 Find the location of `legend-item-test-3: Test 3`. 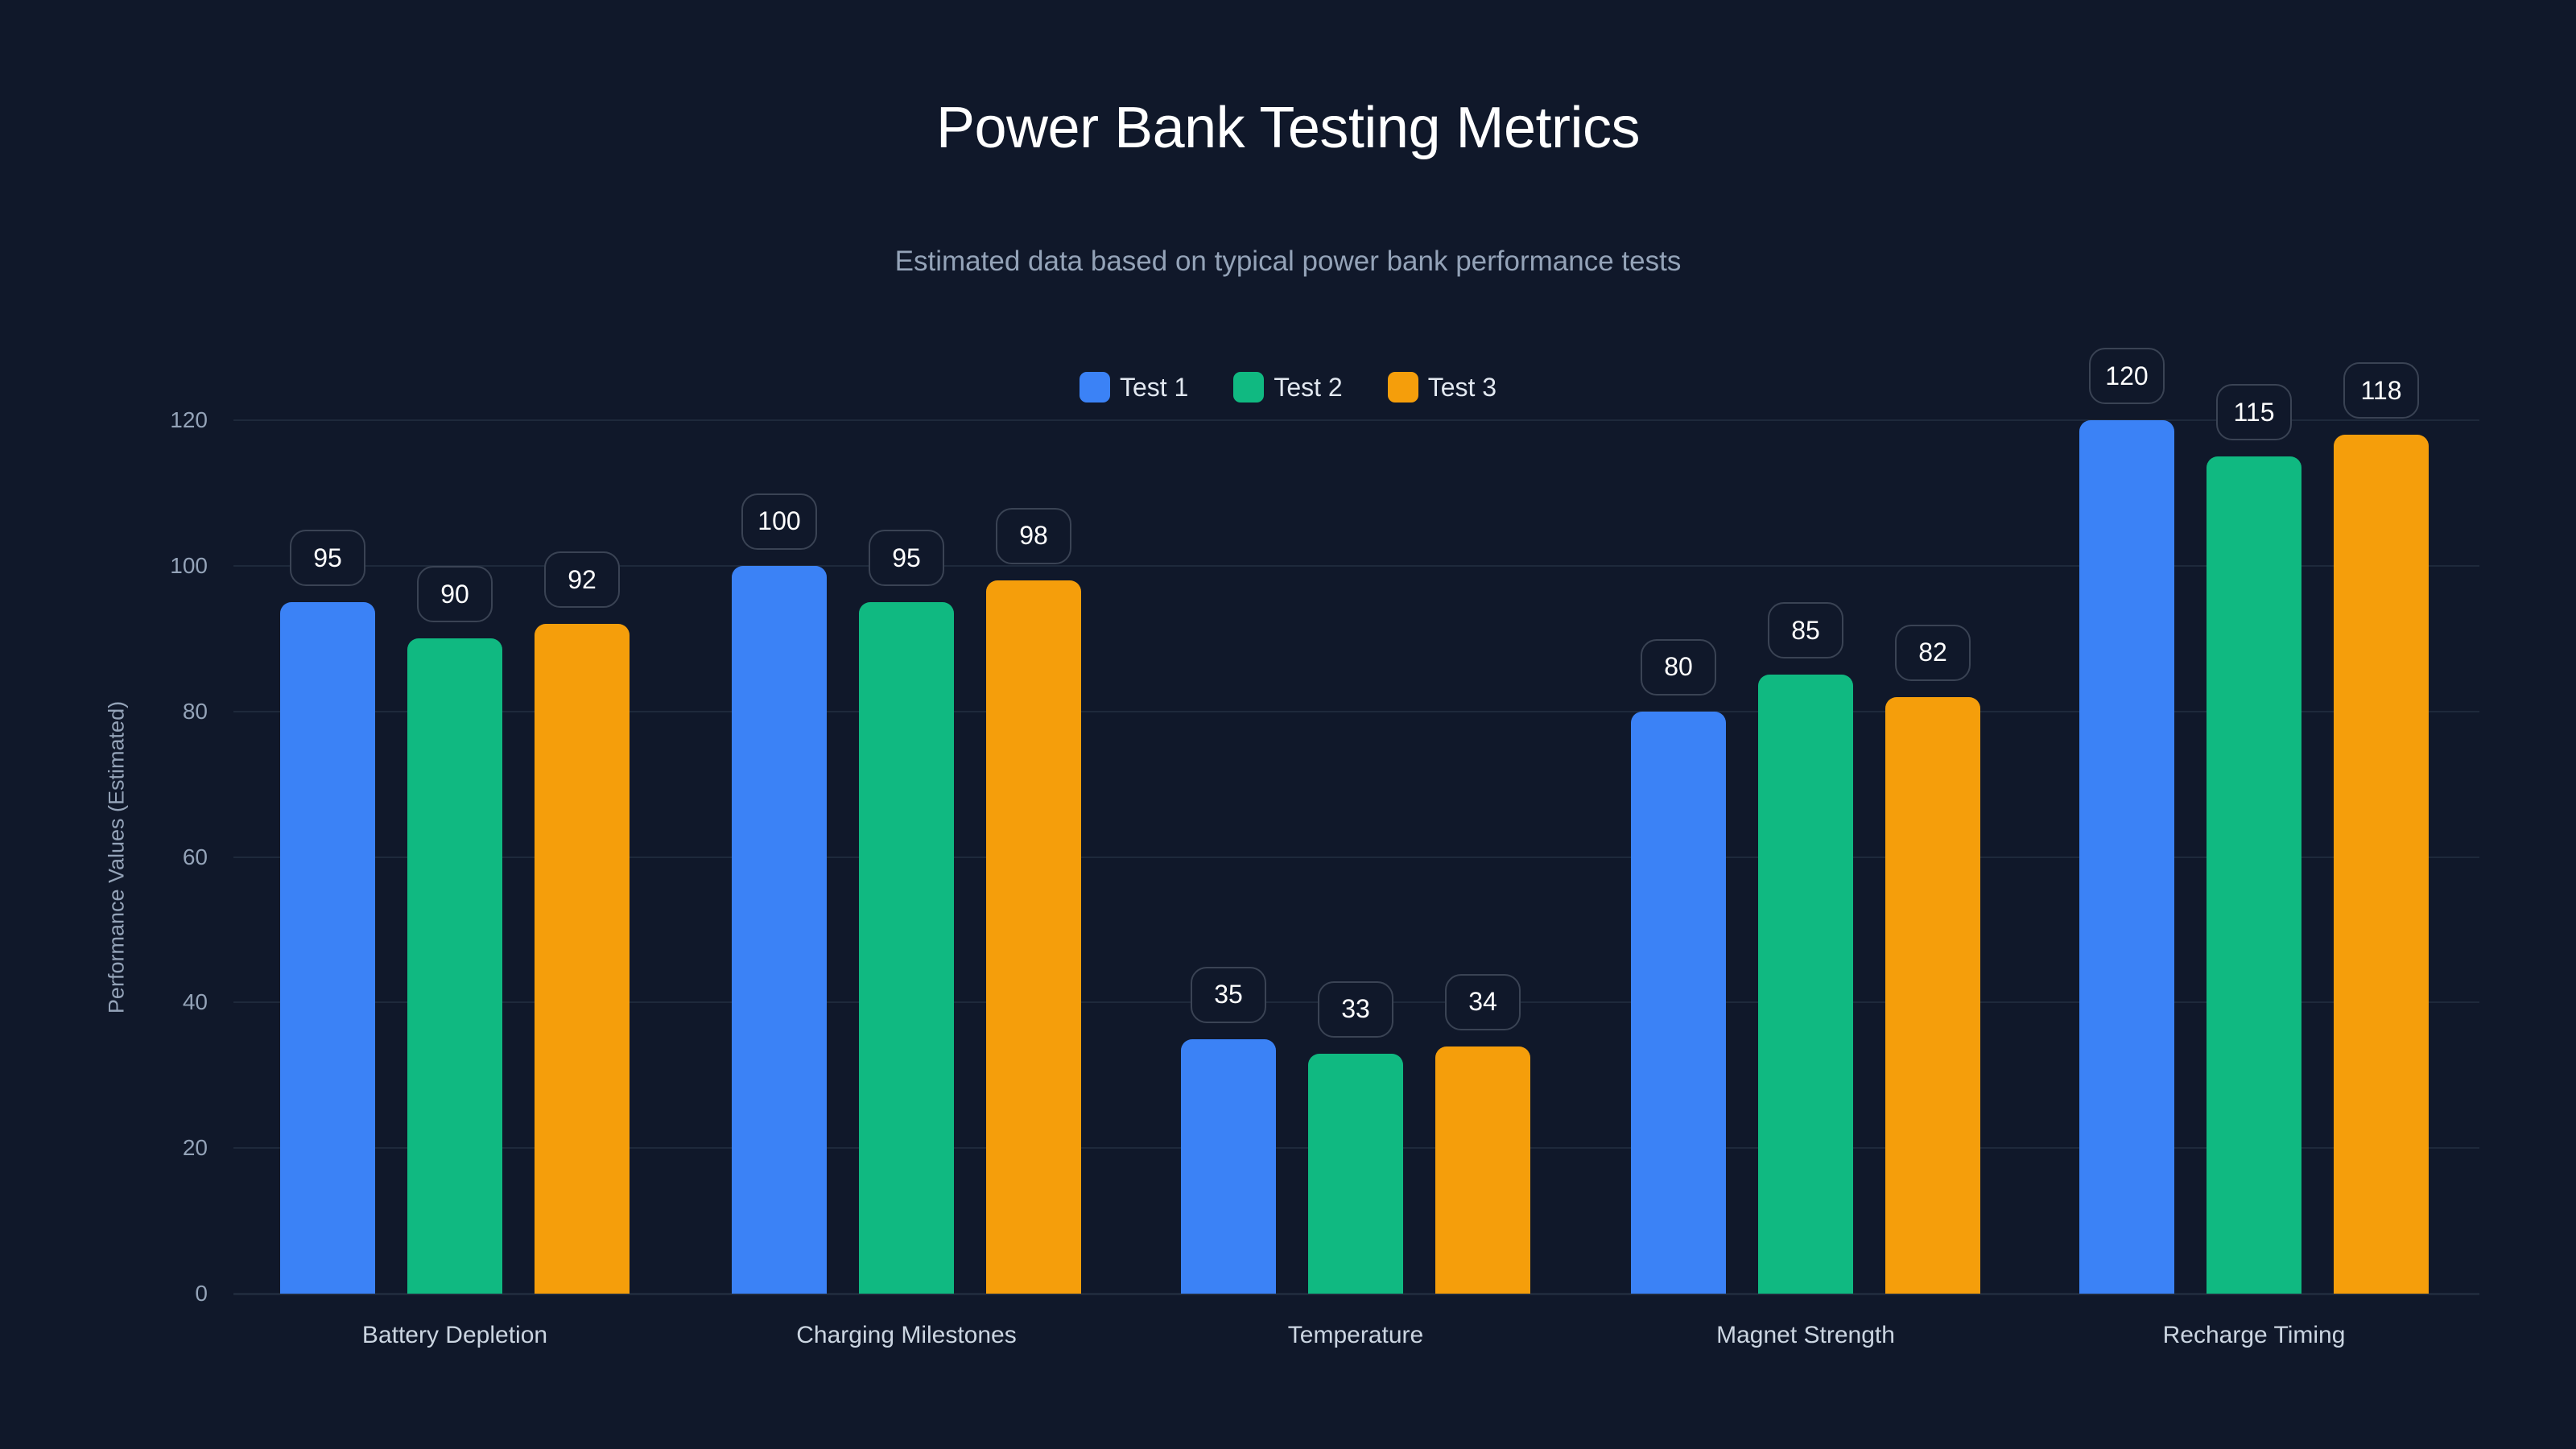

legend-item-test-3: Test 3 is located at coordinates (1442, 387).